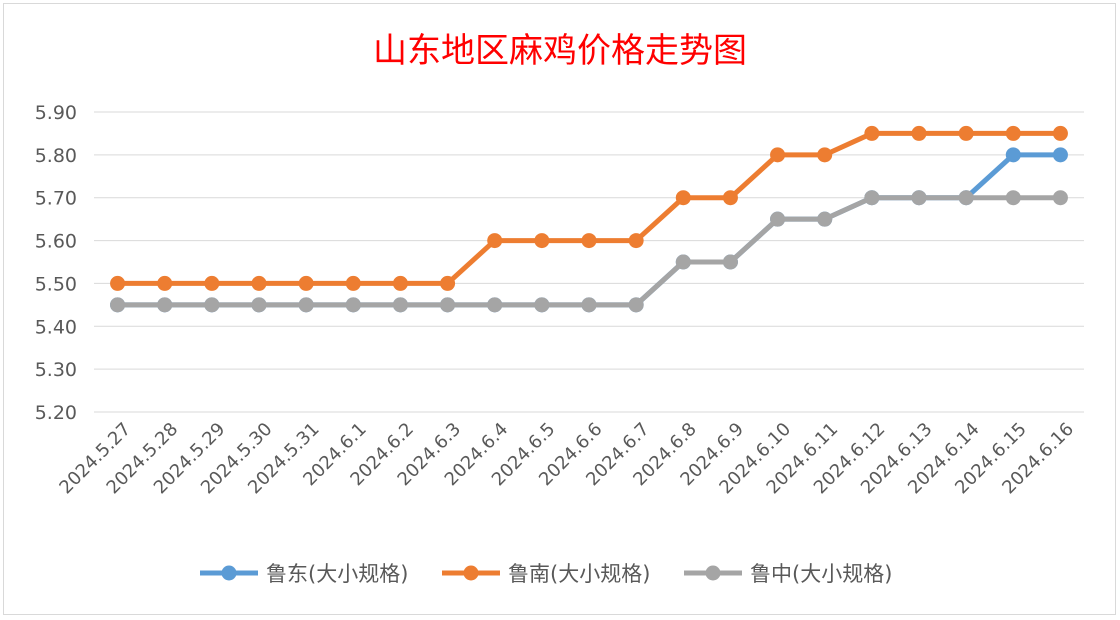  I want to click on y-axis: 5.20 5.30 5.40 5.50 5.60 5.70 5.80 5.90, so click(56, 263).